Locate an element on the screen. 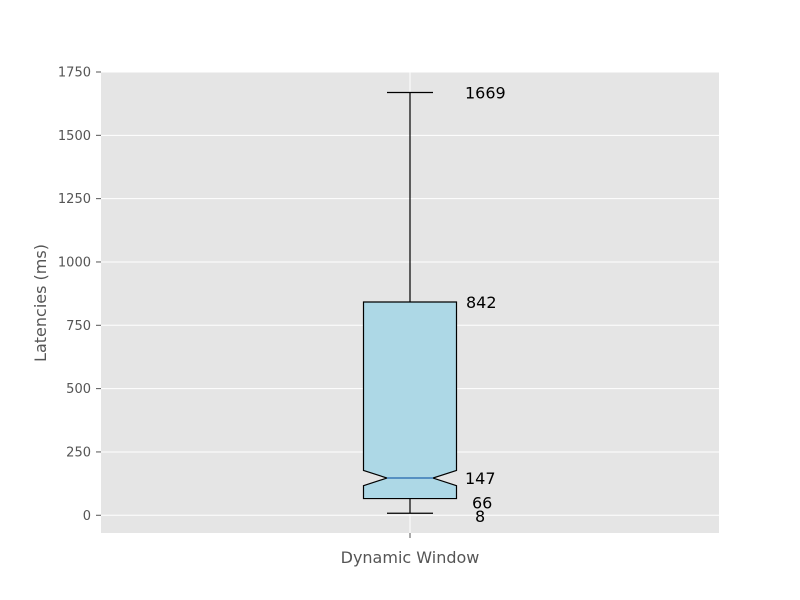  y-tick-label: 750 is located at coordinates (78, 326).